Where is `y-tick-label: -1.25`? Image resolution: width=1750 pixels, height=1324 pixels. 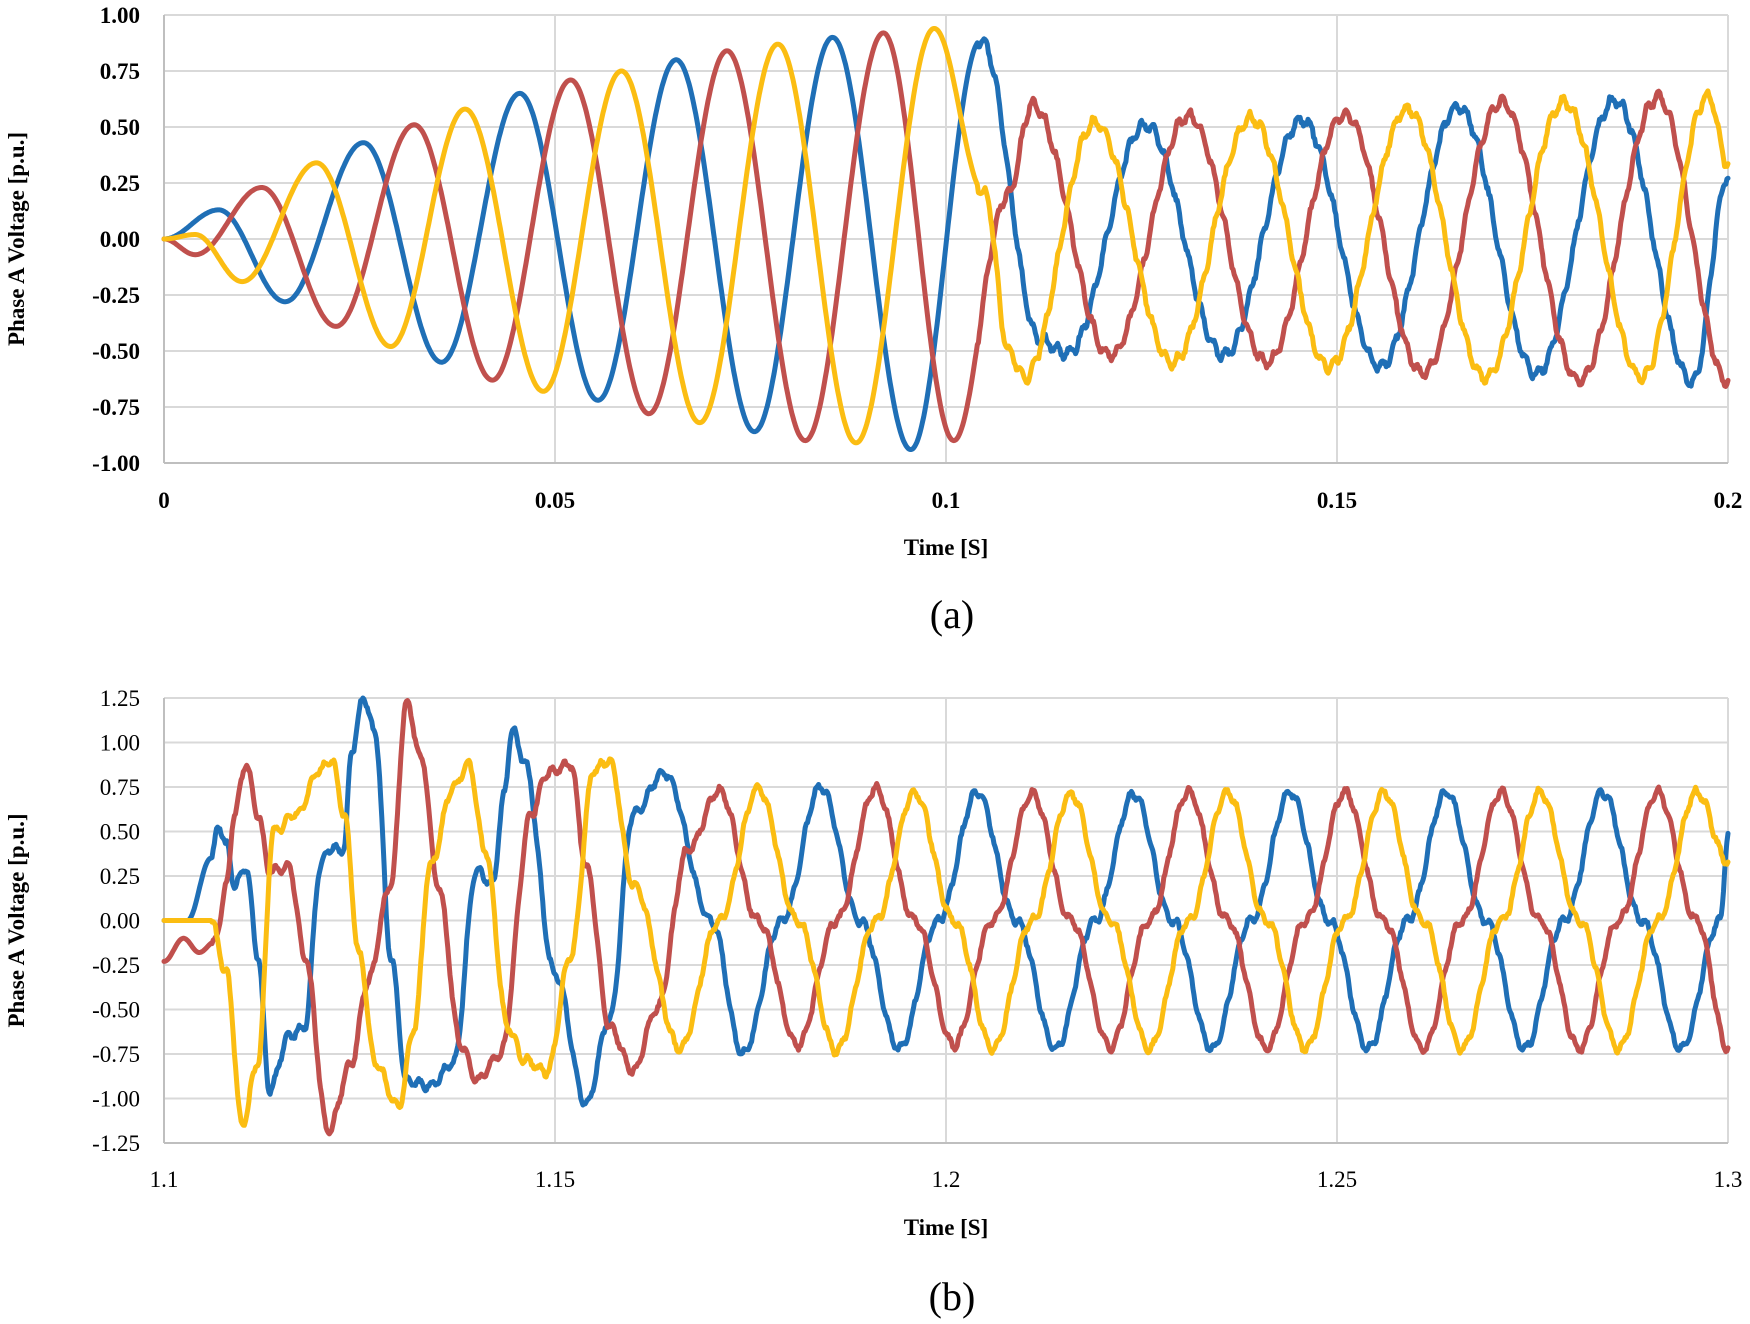
y-tick-label: -1.25 is located at coordinates (116, 1143).